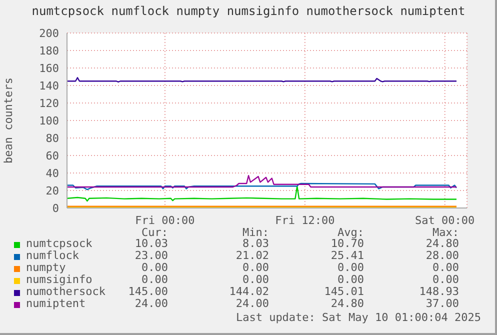 Image resolution: width=497 pixels, height=335 pixels. What do you see at coordinates (151, 255) in the screenshot?
I see `text: 23.00` at bounding box center [151, 255].